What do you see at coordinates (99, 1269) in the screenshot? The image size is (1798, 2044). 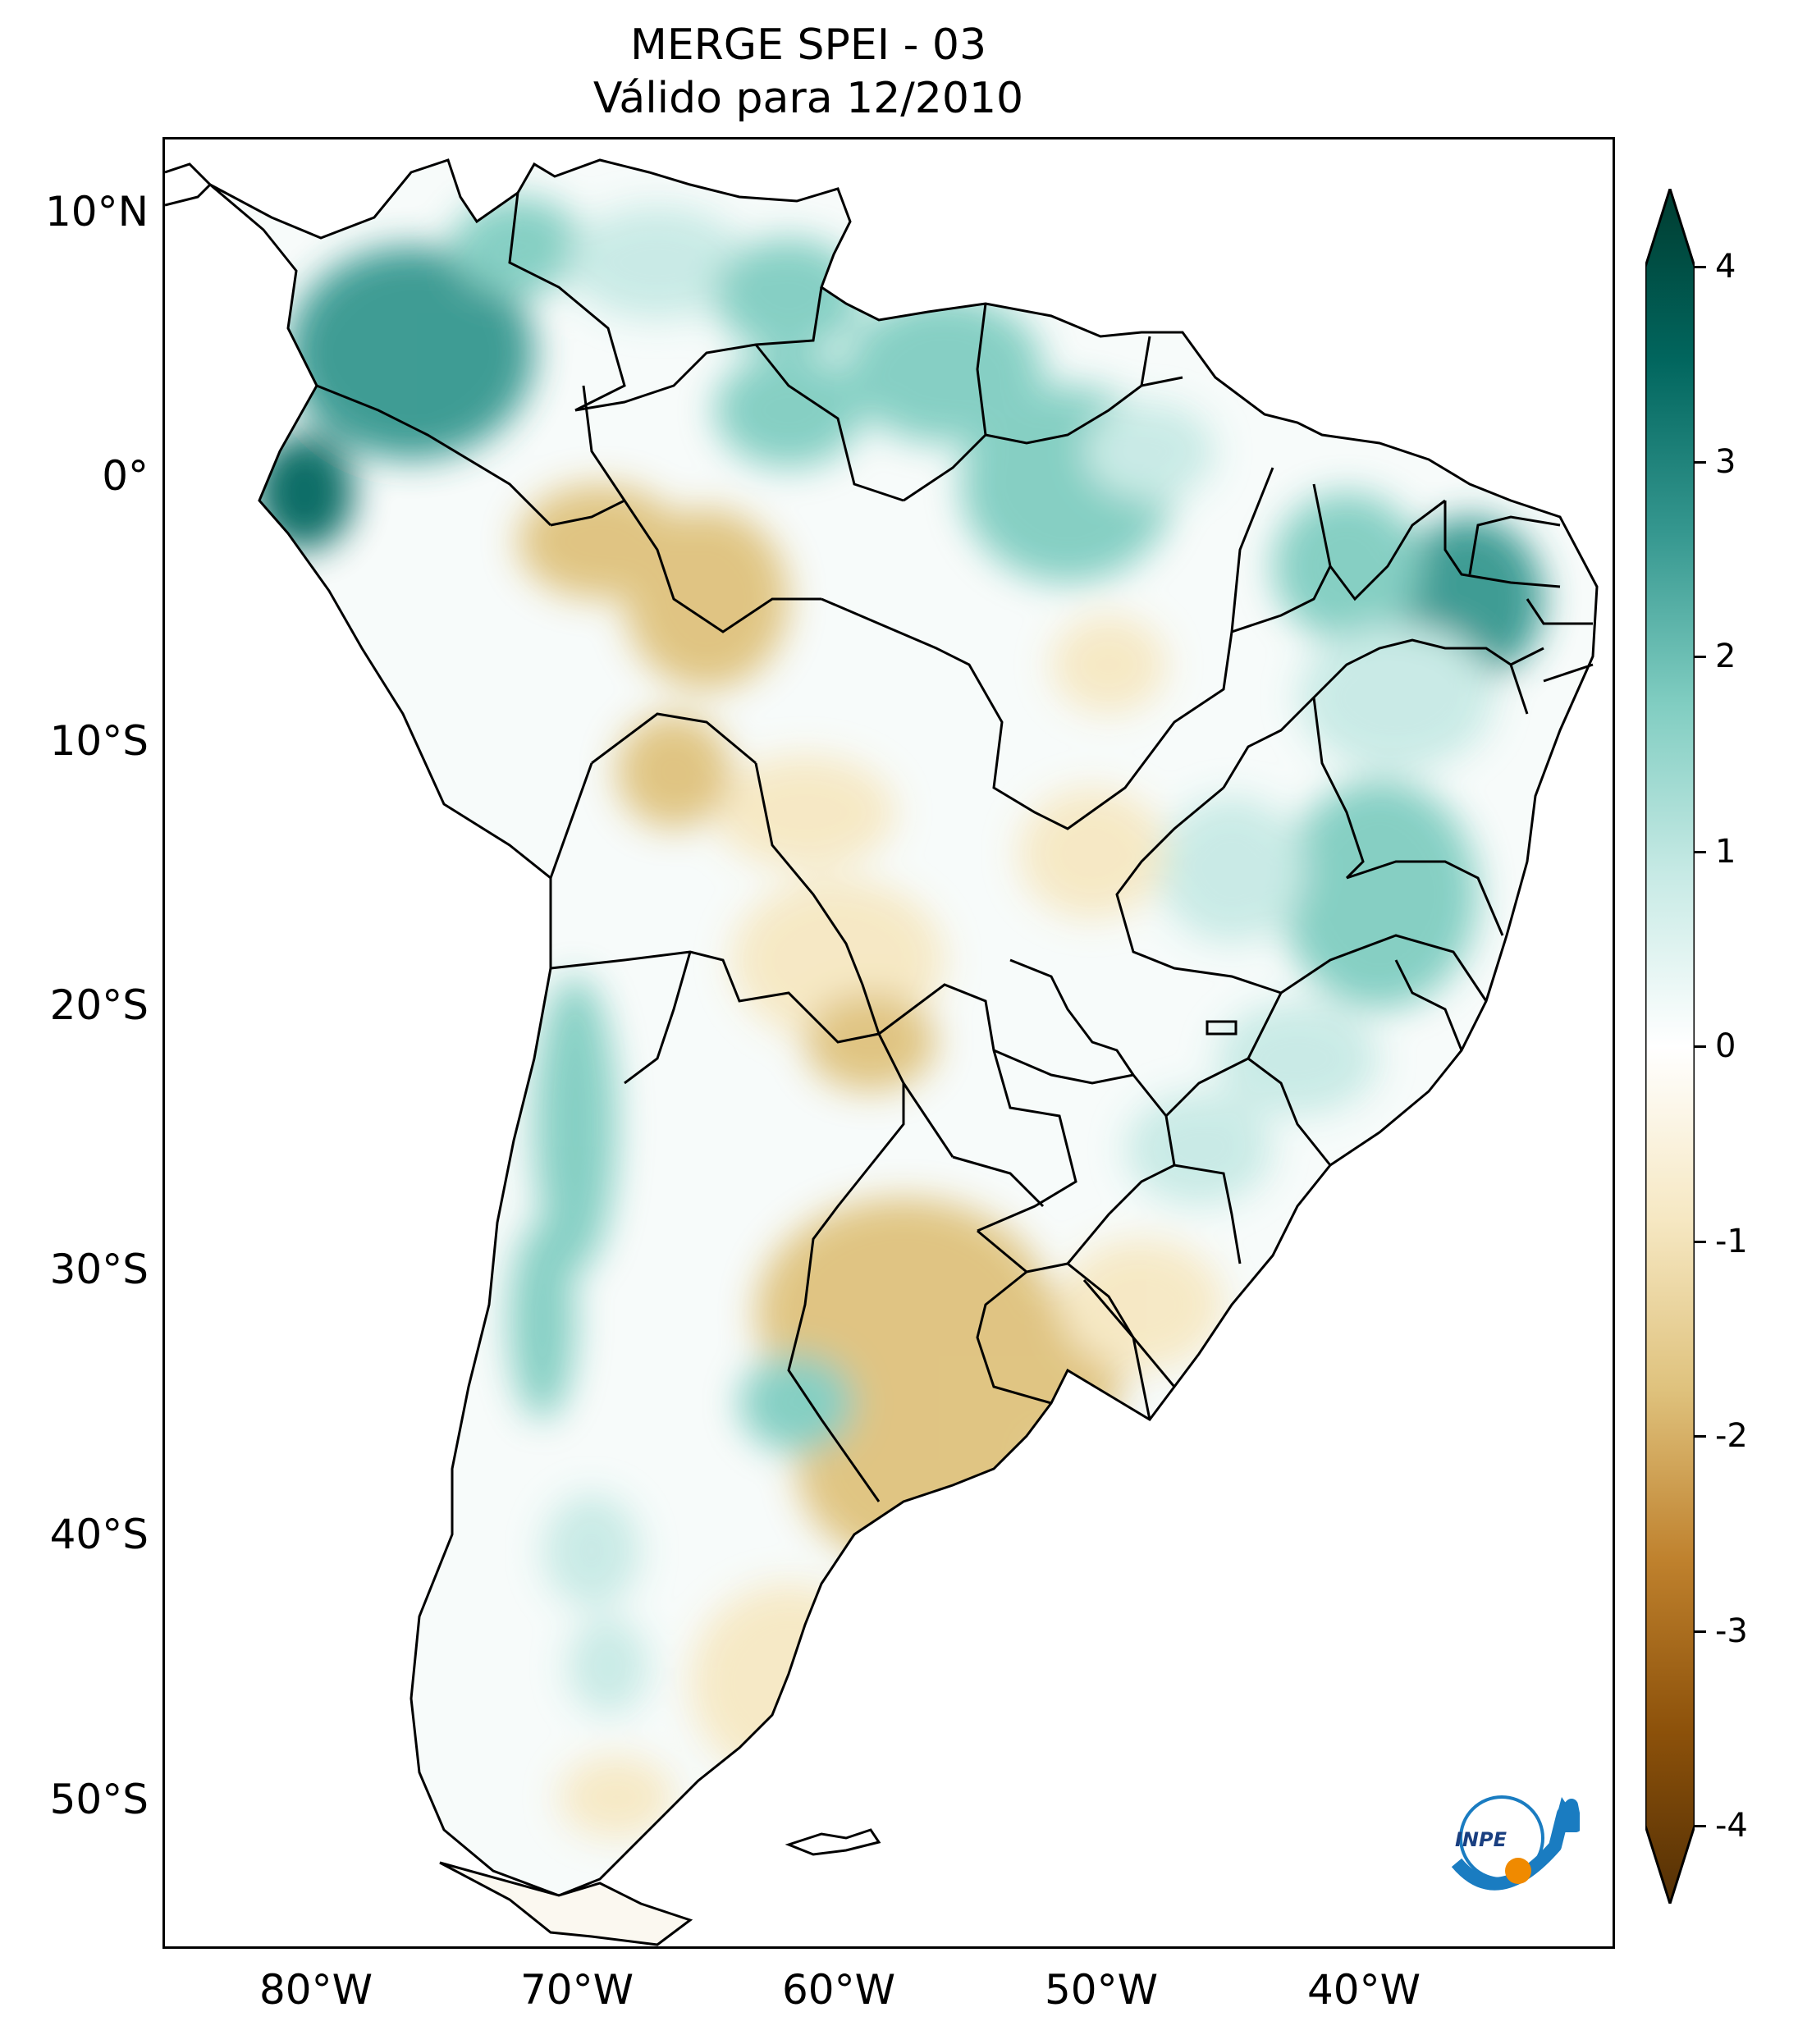 I see `lat-label-30s: 30°S` at bounding box center [99, 1269].